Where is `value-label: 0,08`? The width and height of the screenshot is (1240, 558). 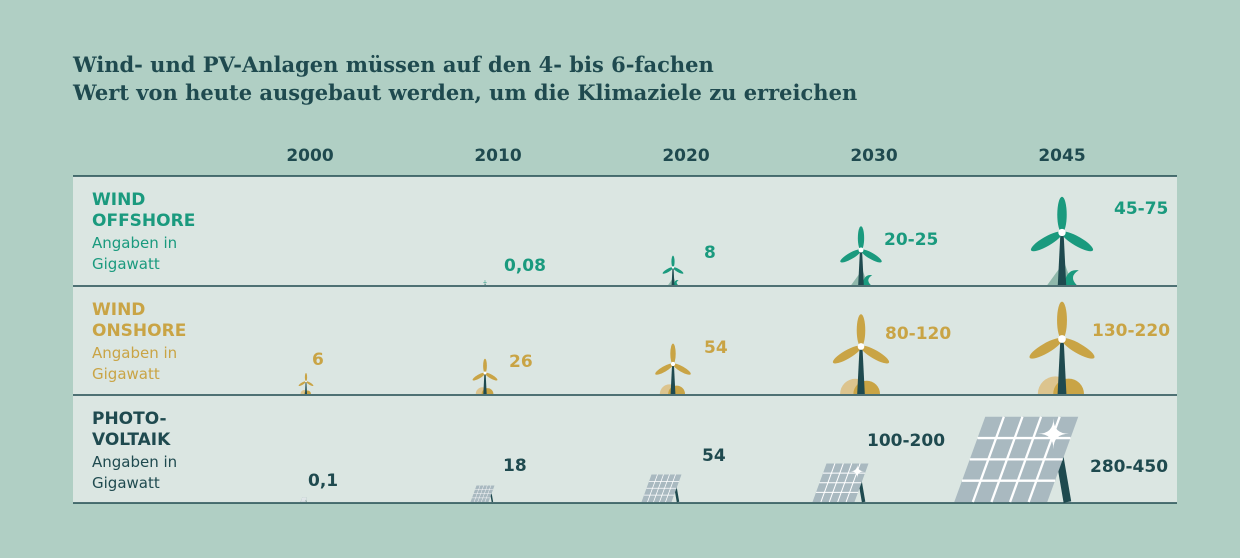
value-label: 0,08 is located at coordinates (525, 266).